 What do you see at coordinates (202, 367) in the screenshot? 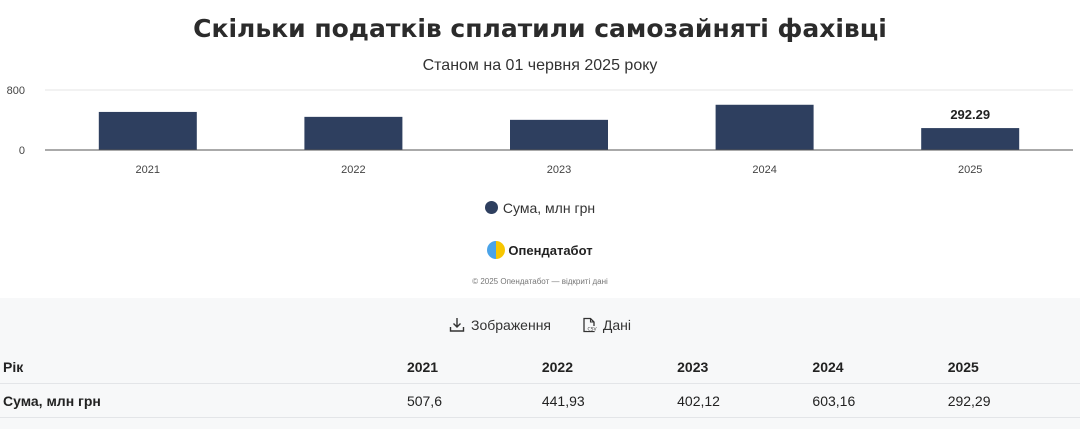
I see `header-label-cell: Рік` at bounding box center [202, 367].